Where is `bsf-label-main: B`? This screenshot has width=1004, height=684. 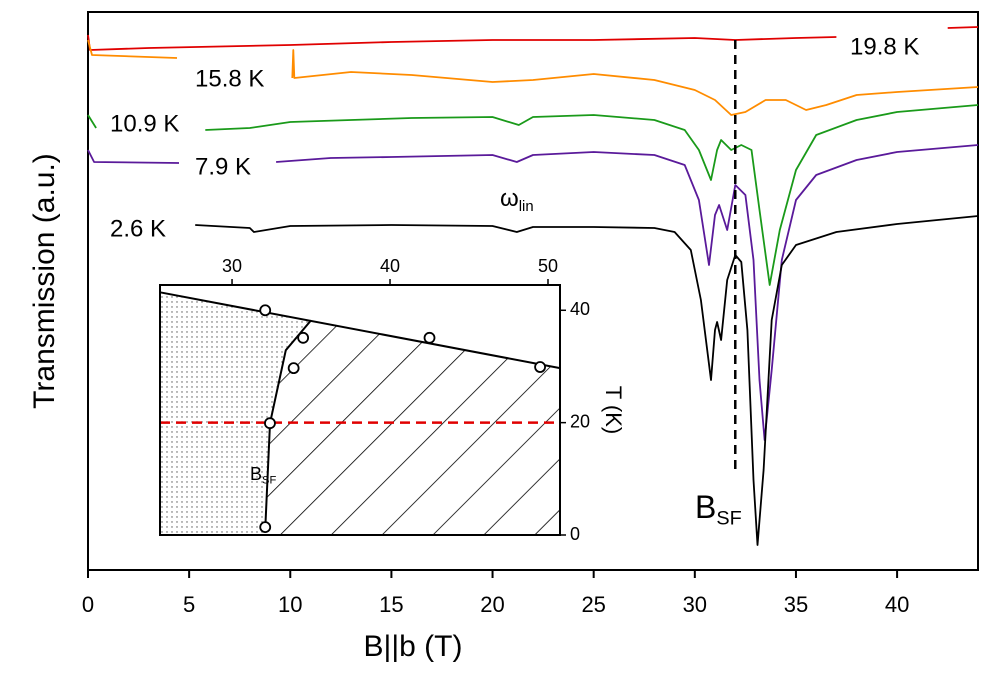
bsf-label-main: B is located at coordinates (705, 507).